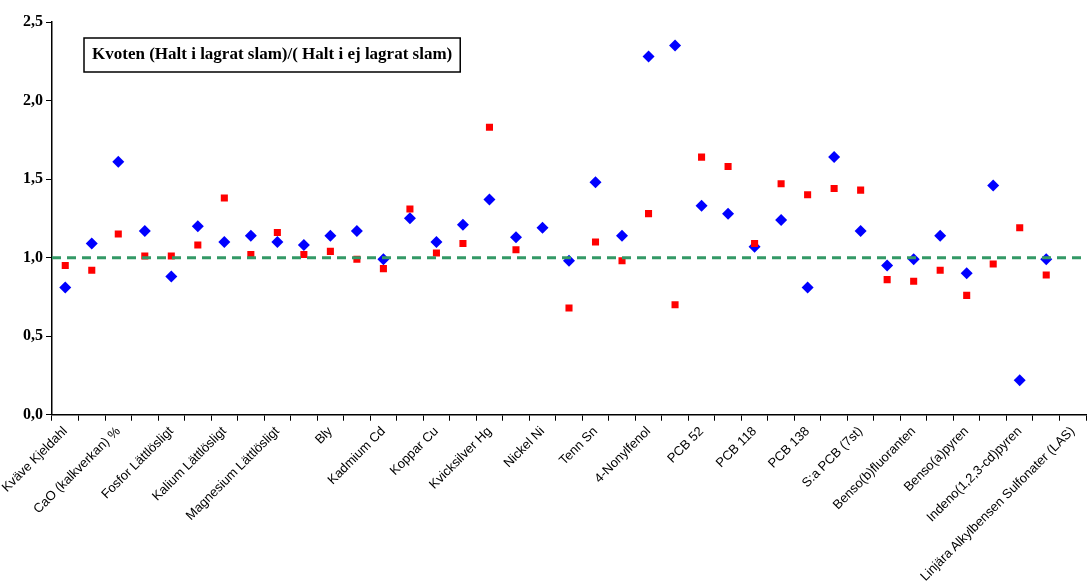 This screenshot has height=588, width=1092. What do you see at coordinates (33, 99) in the screenshot?
I see `y-tick-label: 2,0` at bounding box center [33, 99].